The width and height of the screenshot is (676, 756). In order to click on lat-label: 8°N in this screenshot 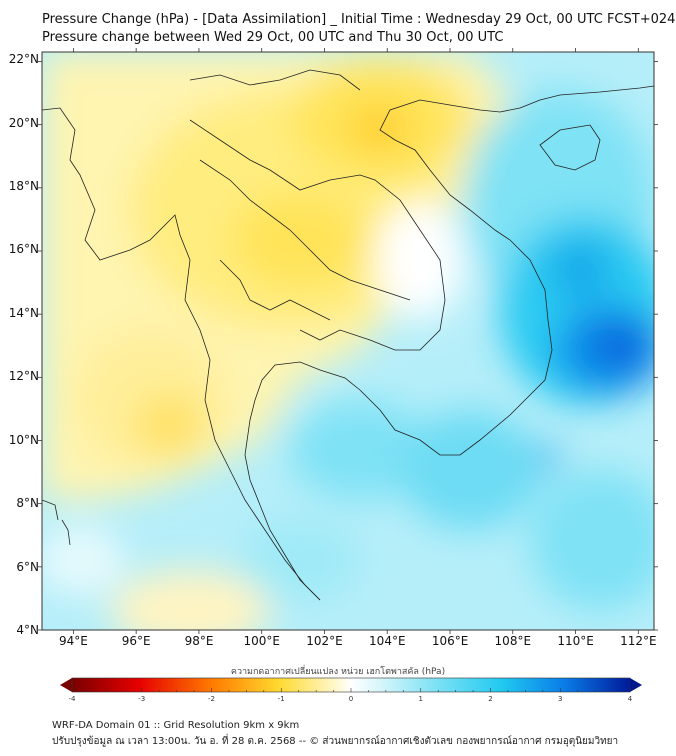, I will do `click(27, 503)`.